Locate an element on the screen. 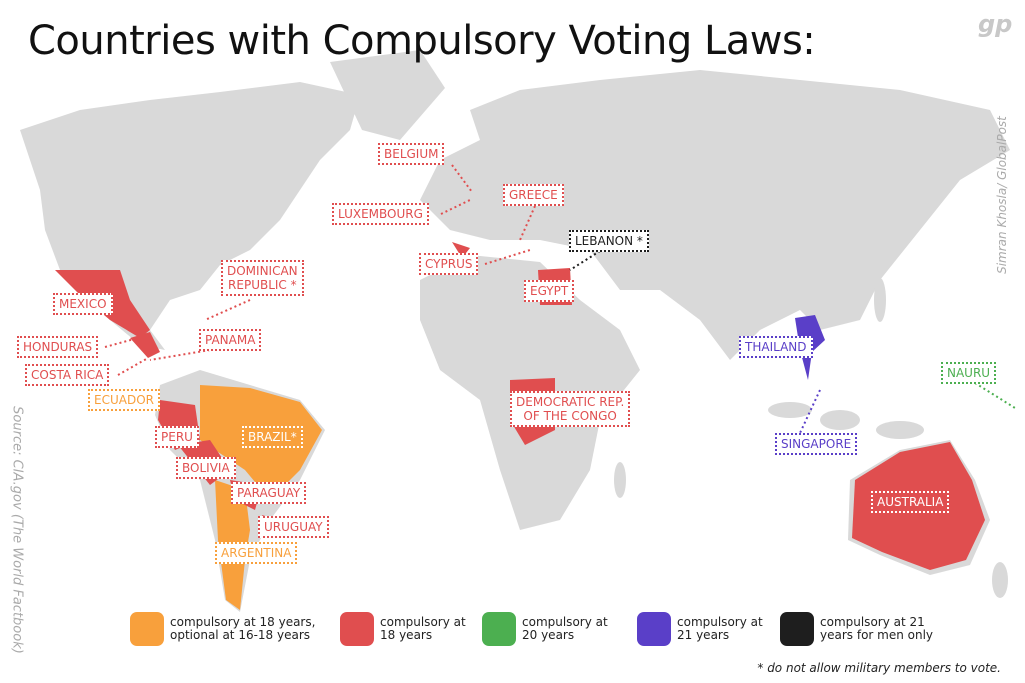  country-label: PARAGUAY is located at coordinates (269, 493).